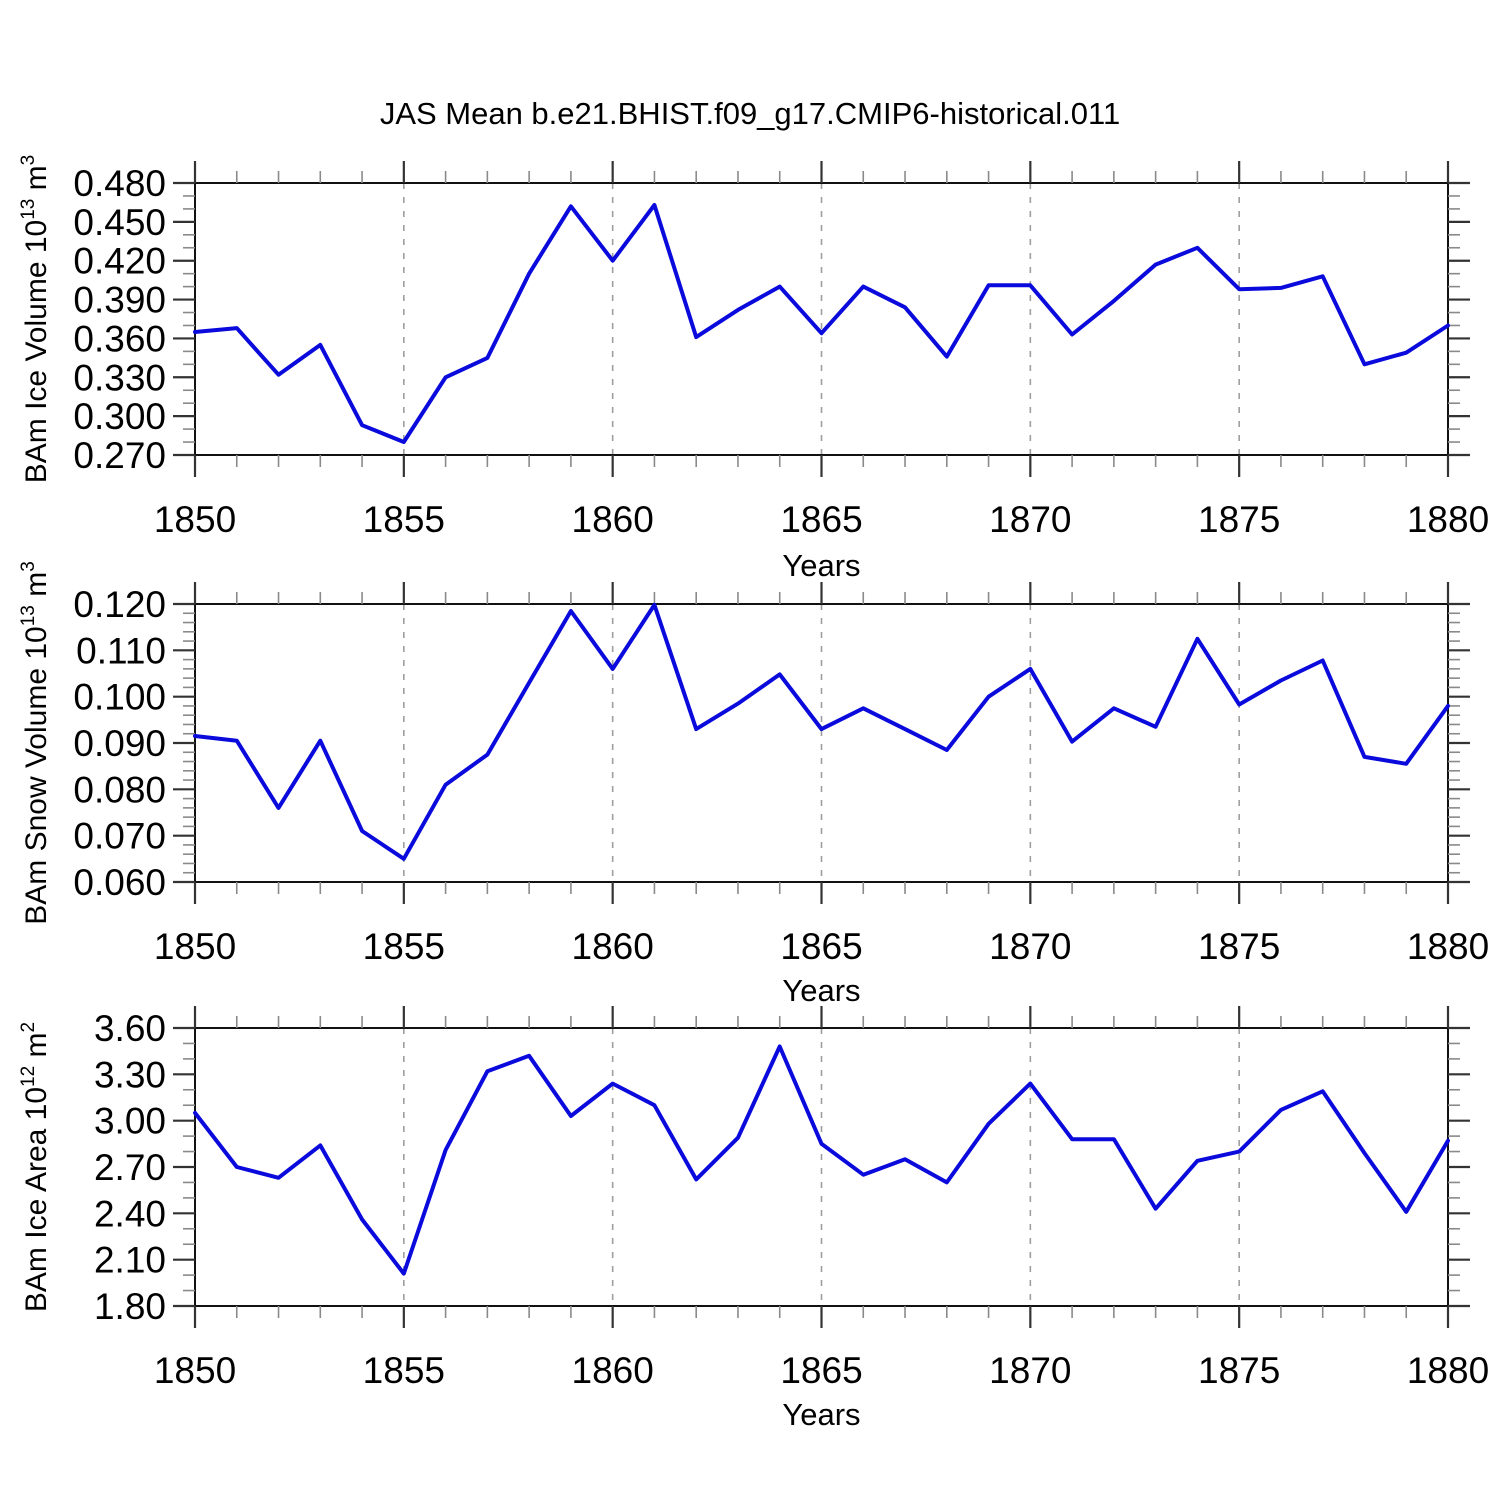 The width and height of the screenshot is (1500, 1500). What do you see at coordinates (35, 743) in the screenshot?
I see `y-axis-title-snow-volume-text: BAm Snow Volume 1013 m3` at bounding box center [35, 743].